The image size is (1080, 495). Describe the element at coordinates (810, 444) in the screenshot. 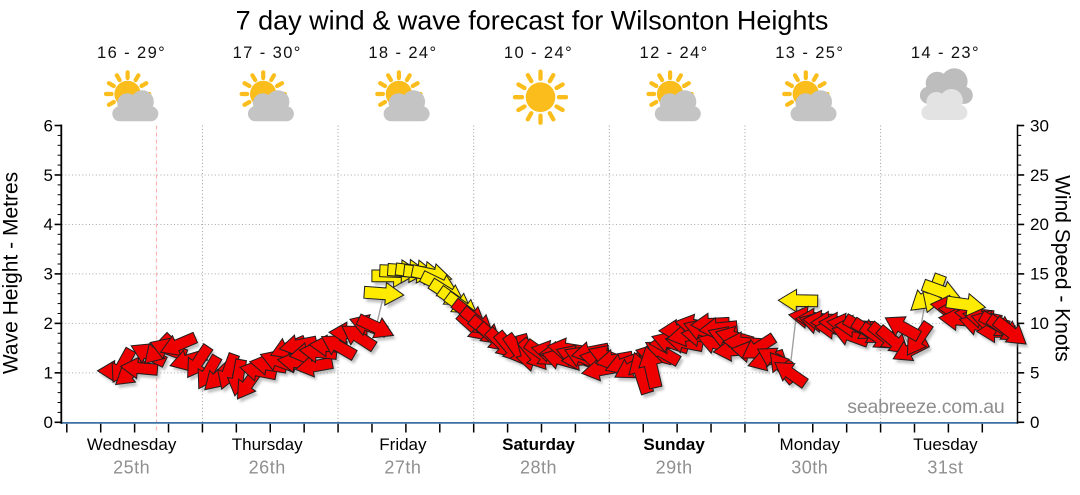

I see `svg-text: Monday` at that location.